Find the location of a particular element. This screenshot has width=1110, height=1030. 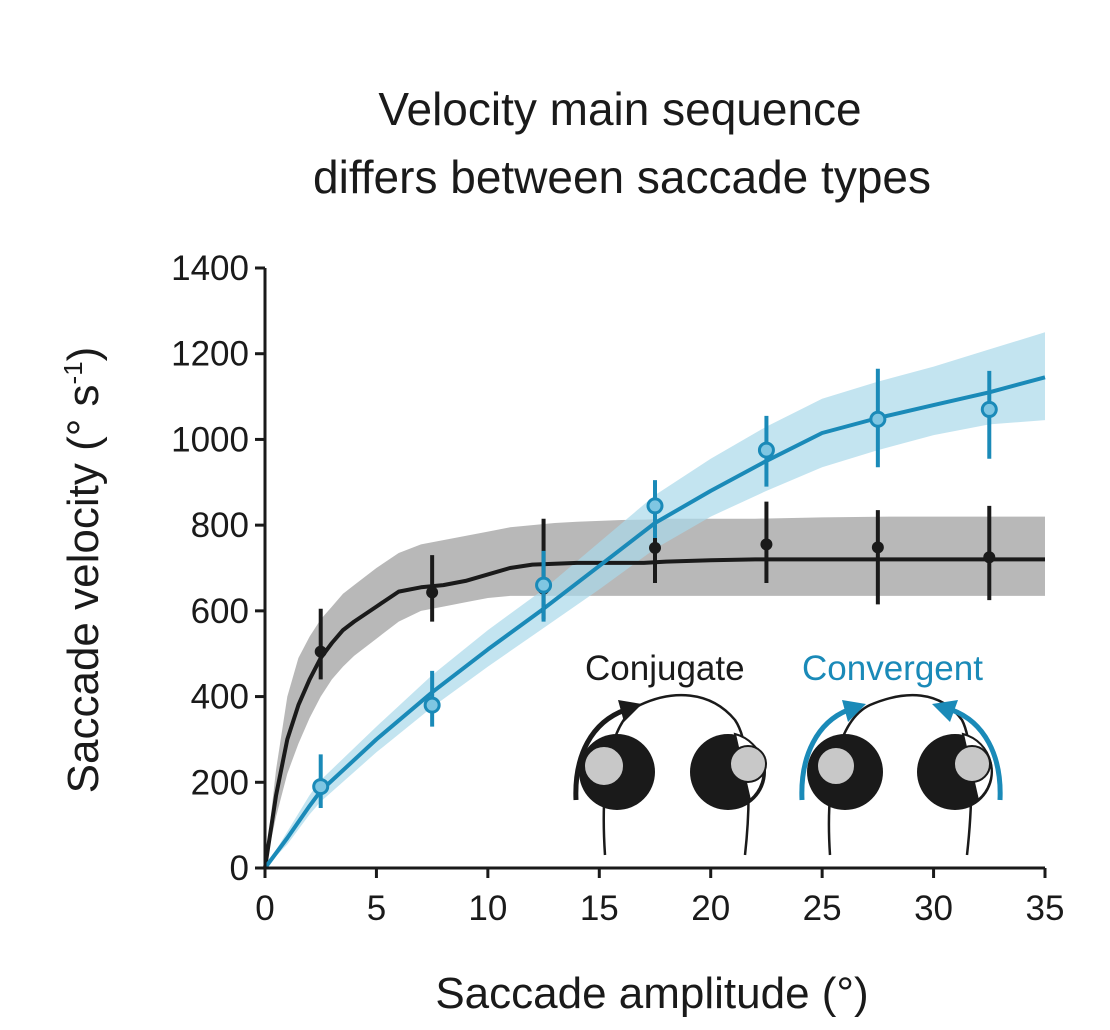

y-tick-label: 600 is located at coordinates (220, 611).